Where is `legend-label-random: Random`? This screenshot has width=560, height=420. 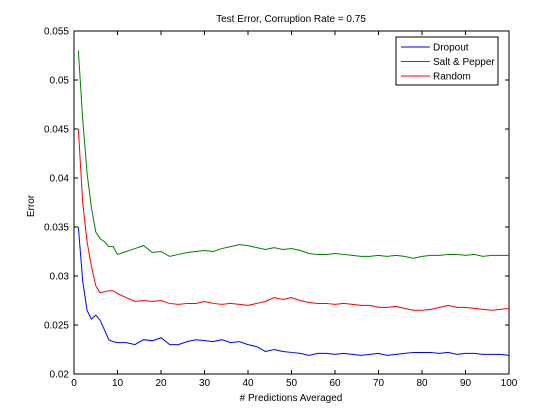 legend-label-random: Random is located at coordinates (452, 77).